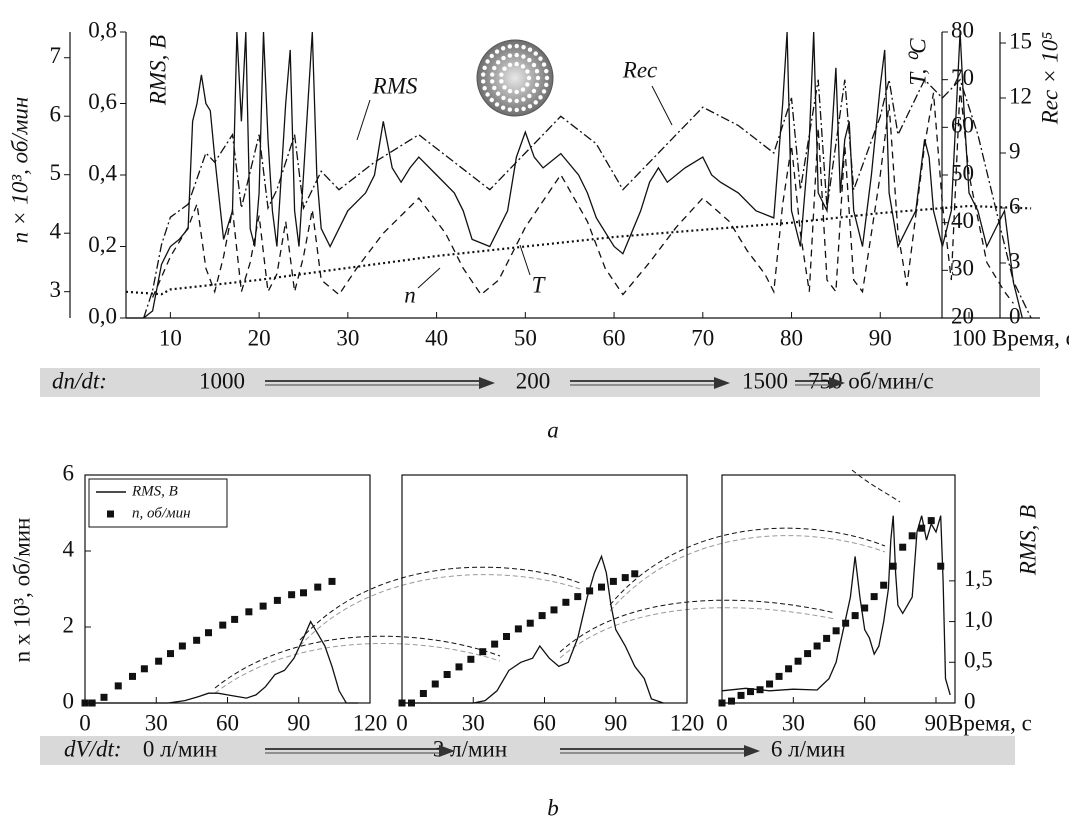  I want to click on y2-tick-label: 0,5, so click(978, 660).